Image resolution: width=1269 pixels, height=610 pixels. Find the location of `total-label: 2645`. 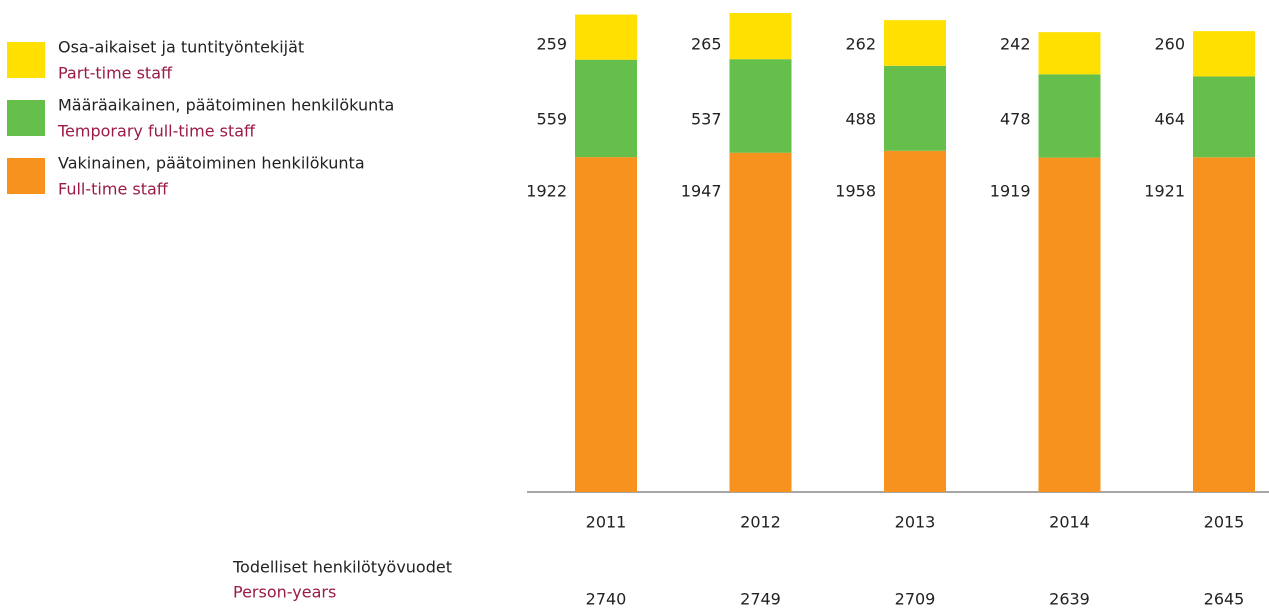

total-label: 2645 is located at coordinates (1224, 599).